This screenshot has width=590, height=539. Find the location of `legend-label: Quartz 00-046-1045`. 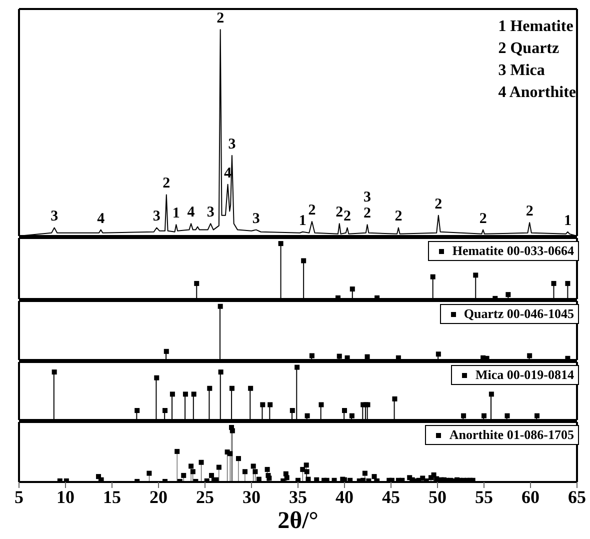

legend-label: Quartz 00-046-1045 is located at coordinates (519, 314).